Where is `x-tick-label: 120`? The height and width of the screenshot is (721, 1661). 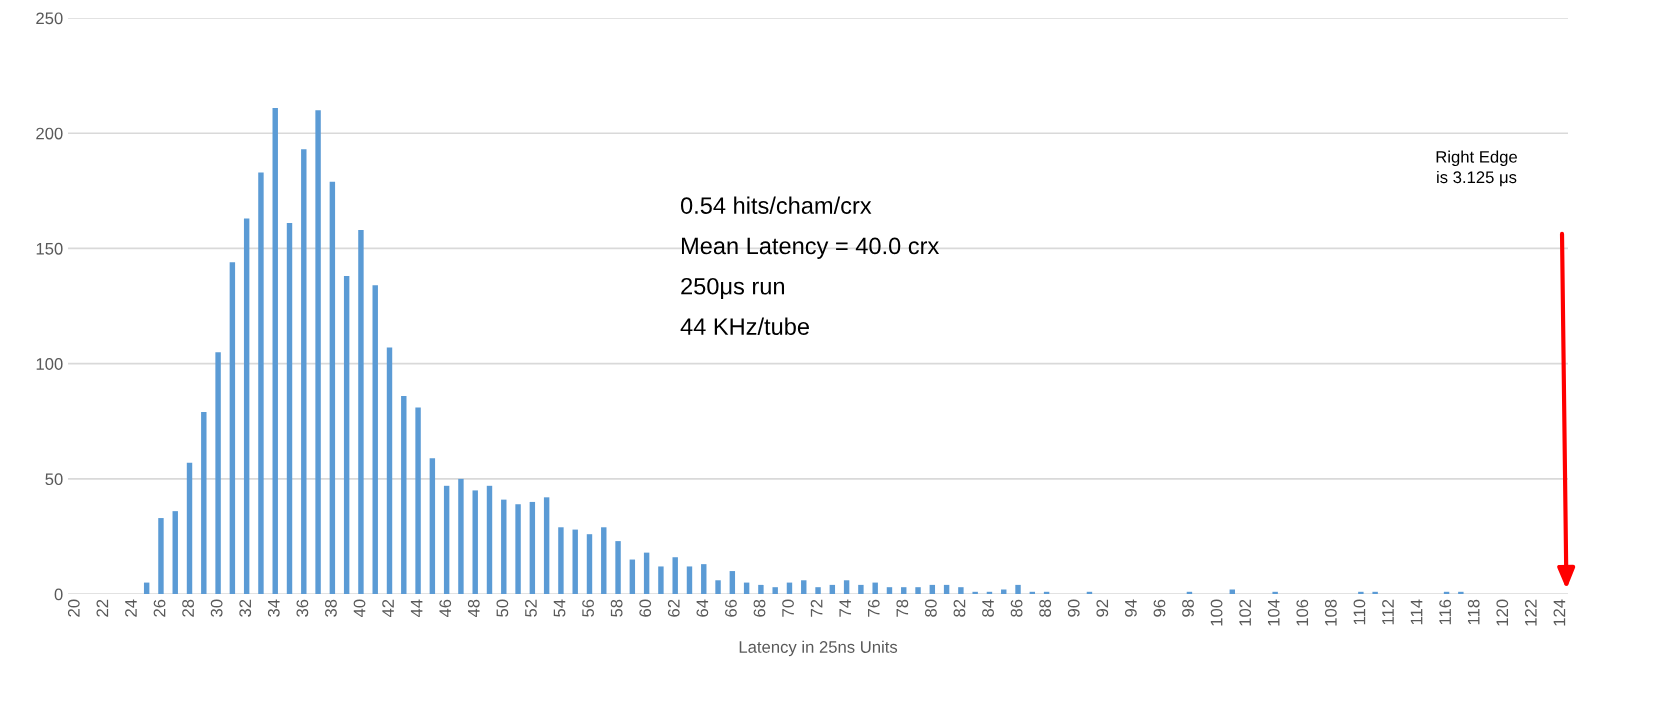 x-tick-label: 120 is located at coordinates (1502, 612).